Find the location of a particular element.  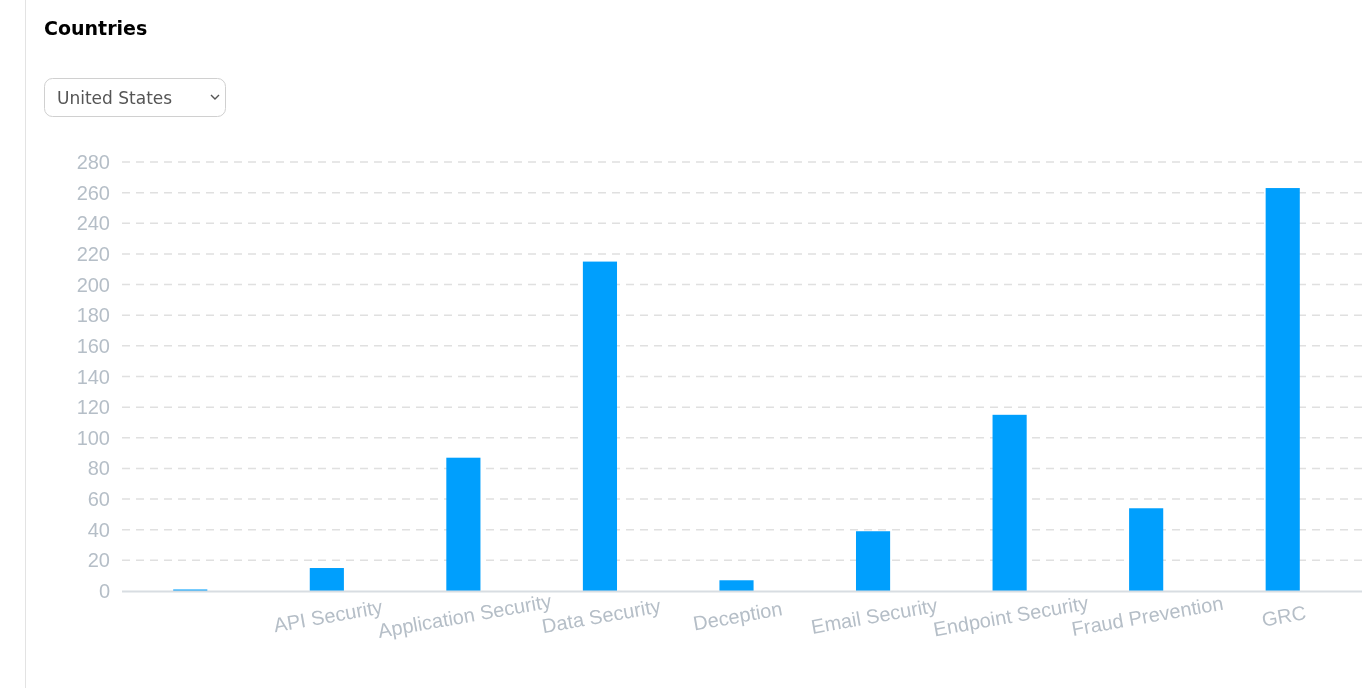

y-tick-label: 120 is located at coordinates (93, 407).